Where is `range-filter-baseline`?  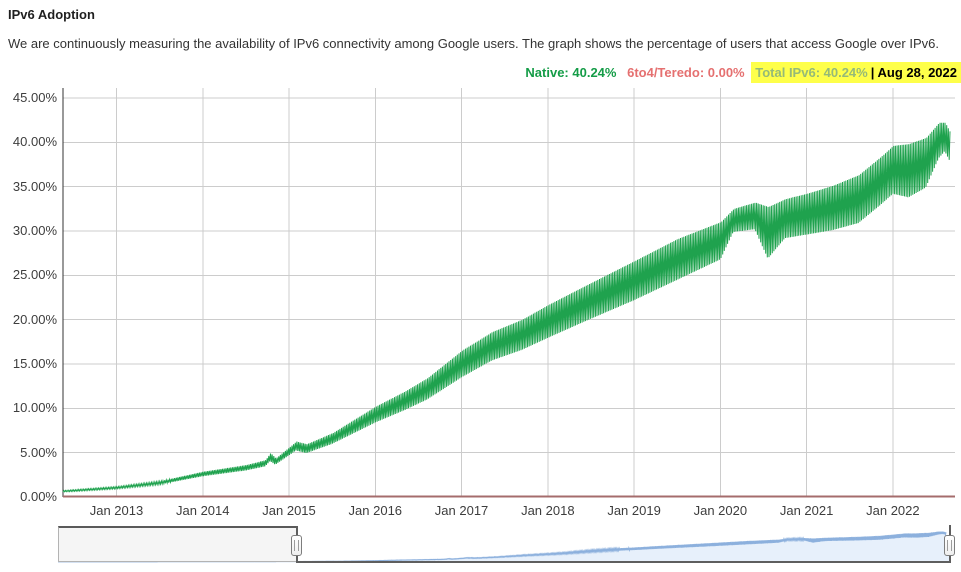
range-filter-baseline is located at coordinates (624, 562).